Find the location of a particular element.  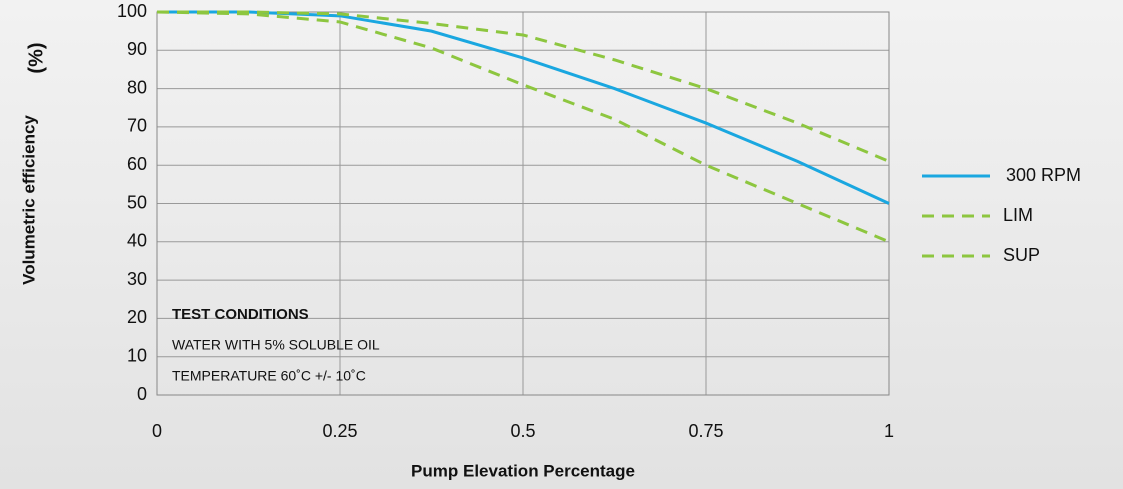

legend-label: SUP is located at coordinates (1021, 255).